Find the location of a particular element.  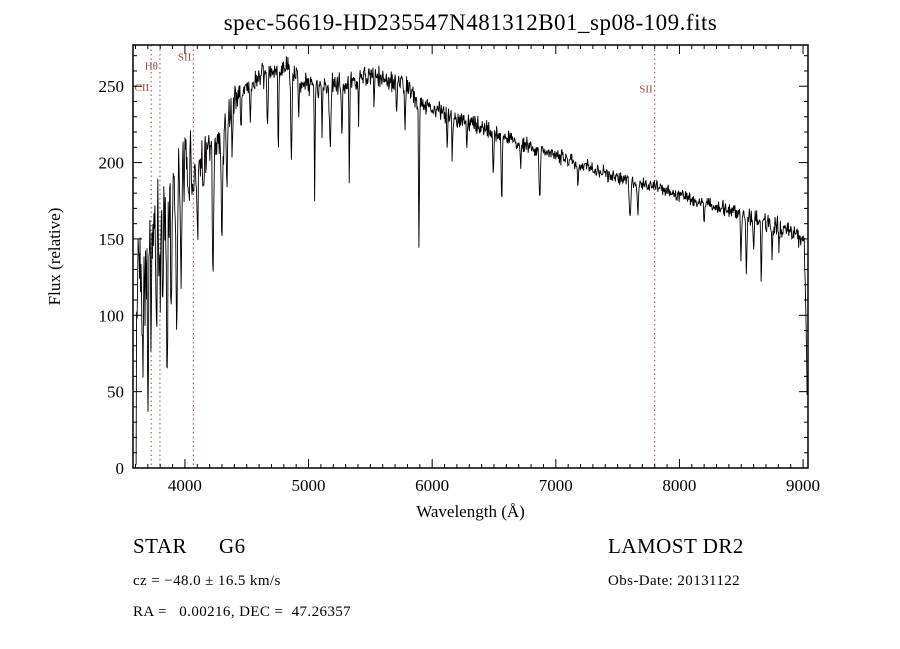

svg-text: 7000 is located at coordinates (556, 485).